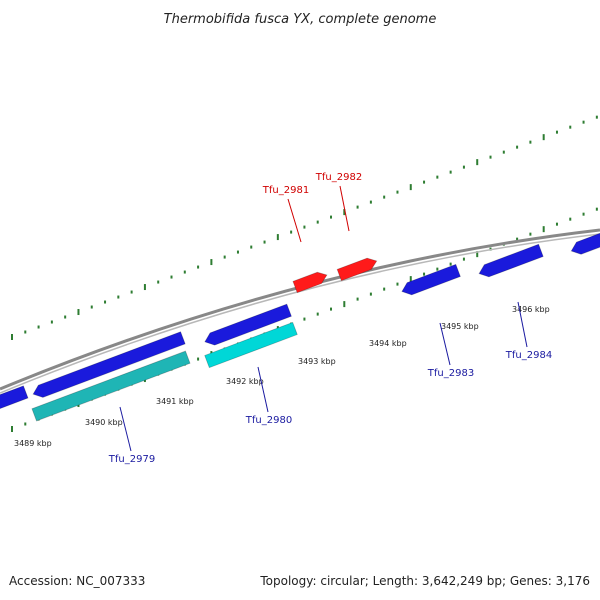  I want to click on scale-label: 3492 kbp, so click(245, 381).